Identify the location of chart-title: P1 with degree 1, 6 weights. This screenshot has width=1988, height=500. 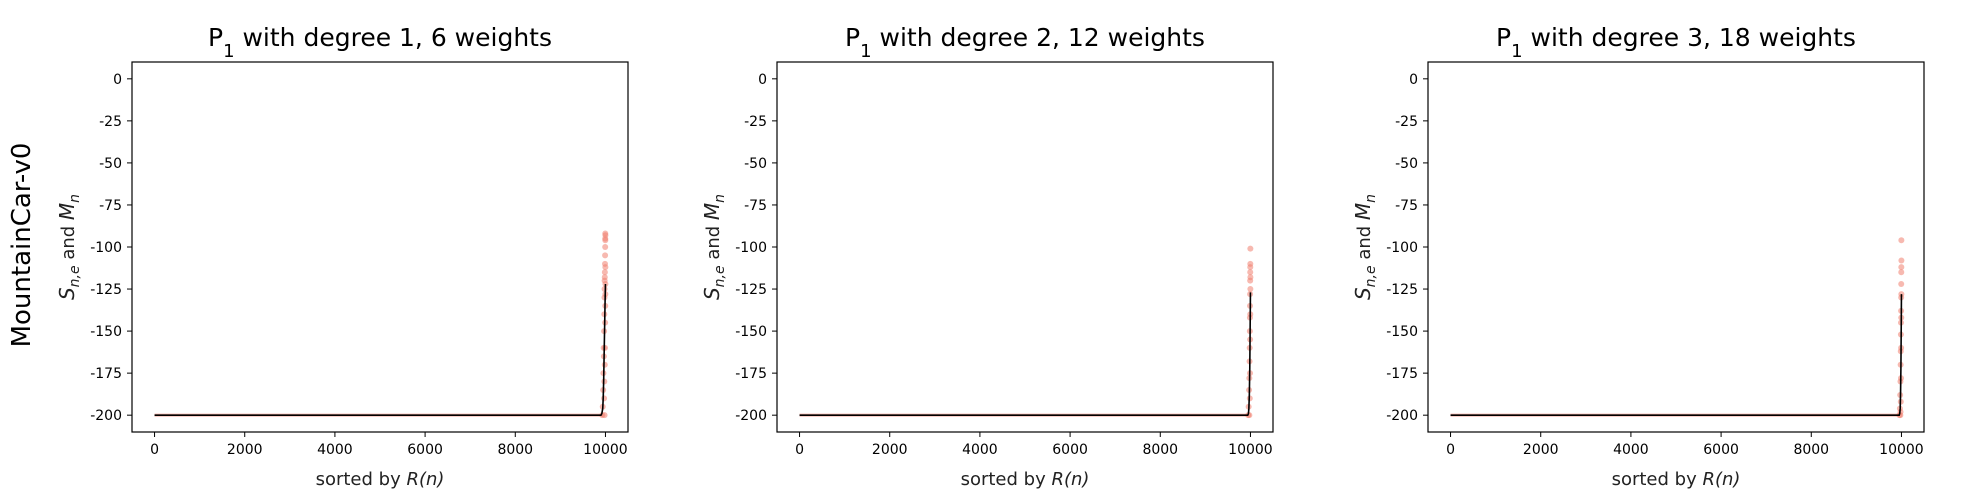
(380, 42).